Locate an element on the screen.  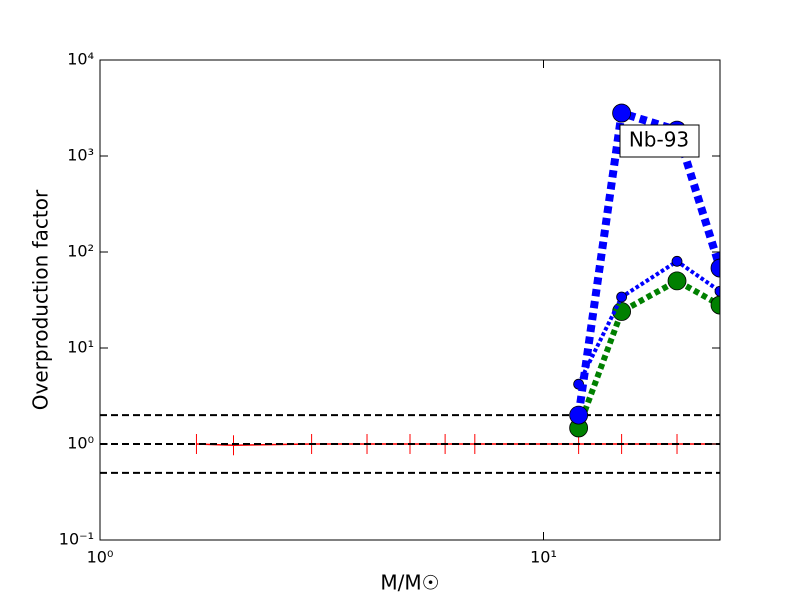
x-tick-label: 10⁰ is located at coordinates (100, 557).